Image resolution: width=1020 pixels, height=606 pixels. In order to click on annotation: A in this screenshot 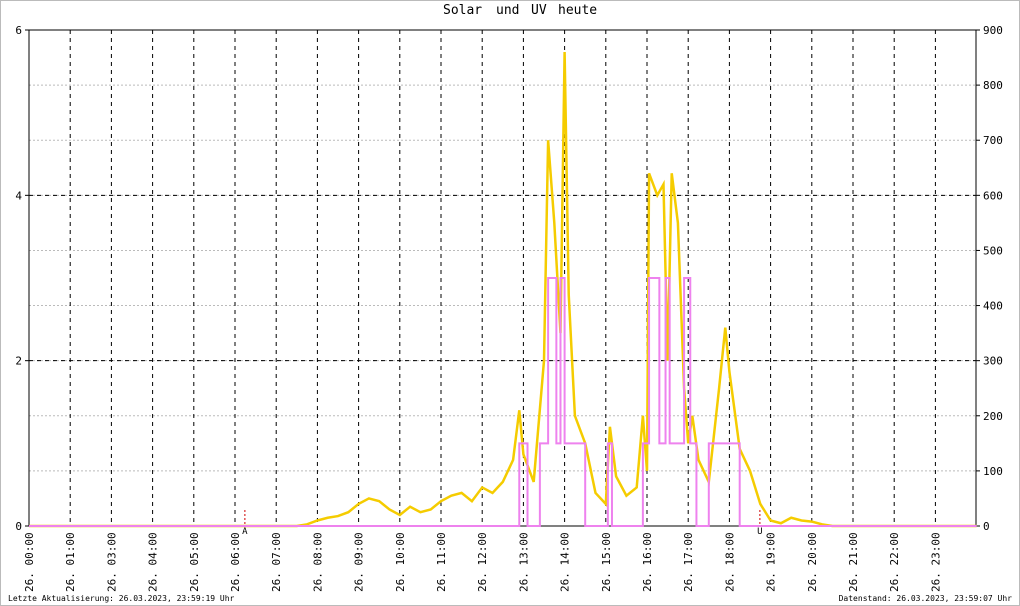, I will do `click(245, 532)`.